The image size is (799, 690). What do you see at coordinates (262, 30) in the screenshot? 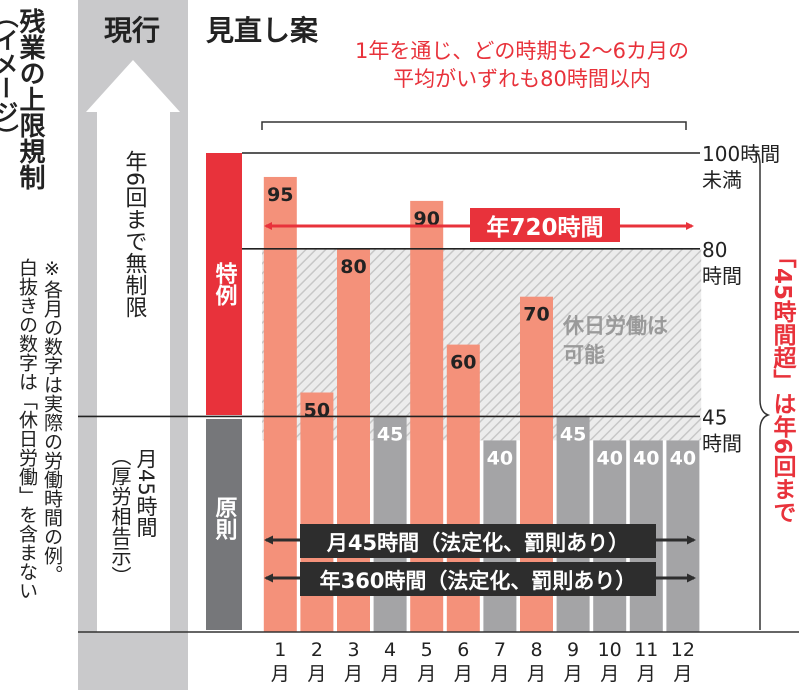
I see `proposal-heading: 見直し案` at bounding box center [262, 30].